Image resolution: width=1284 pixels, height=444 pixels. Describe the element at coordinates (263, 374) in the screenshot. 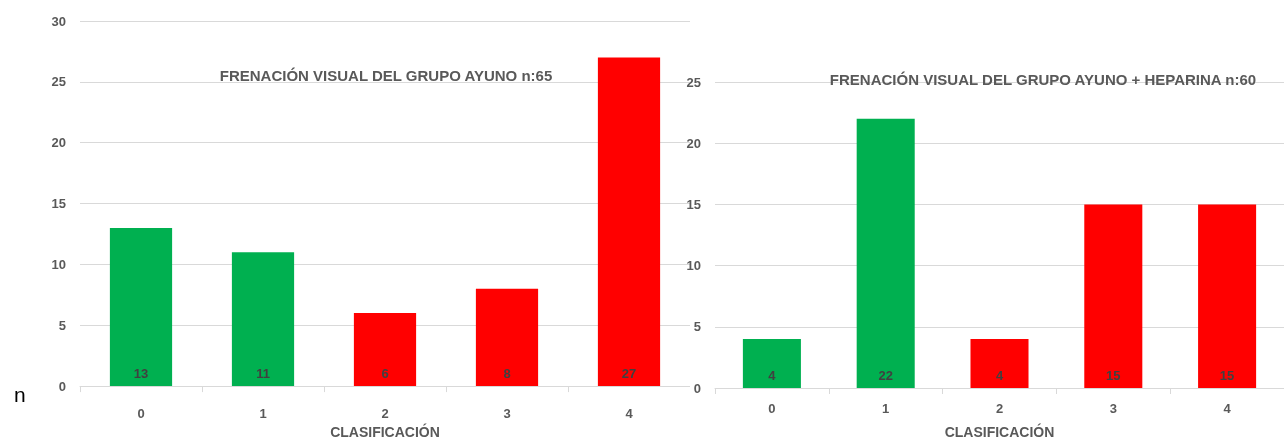

I see `data-label: 11` at that location.